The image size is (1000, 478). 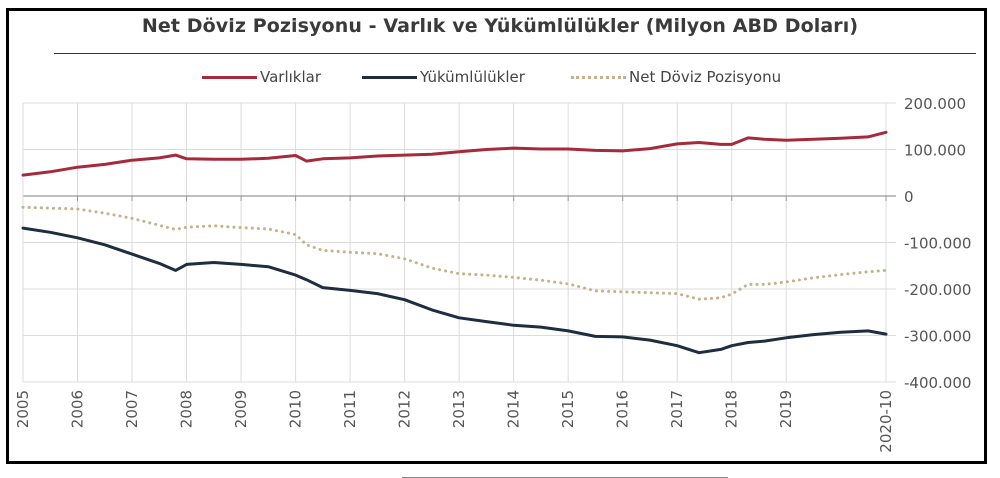 What do you see at coordinates (935, 104) in the screenshot?
I see `y-tick-label: 200.000` at bounding box center [935, 104].